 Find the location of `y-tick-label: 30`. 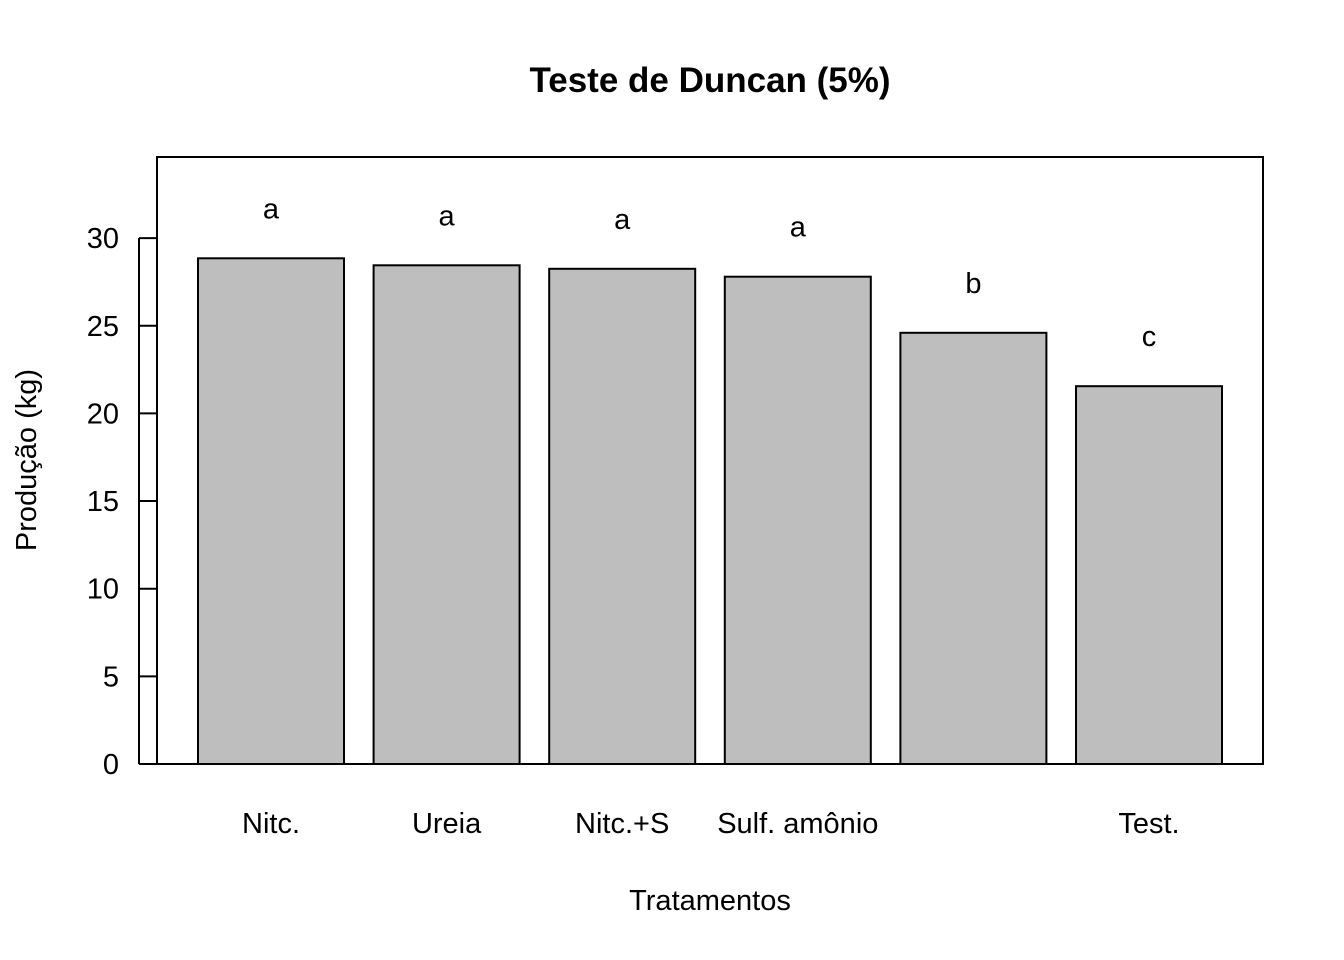

y-tick-label: 30 is located at coordinates (103, 239).